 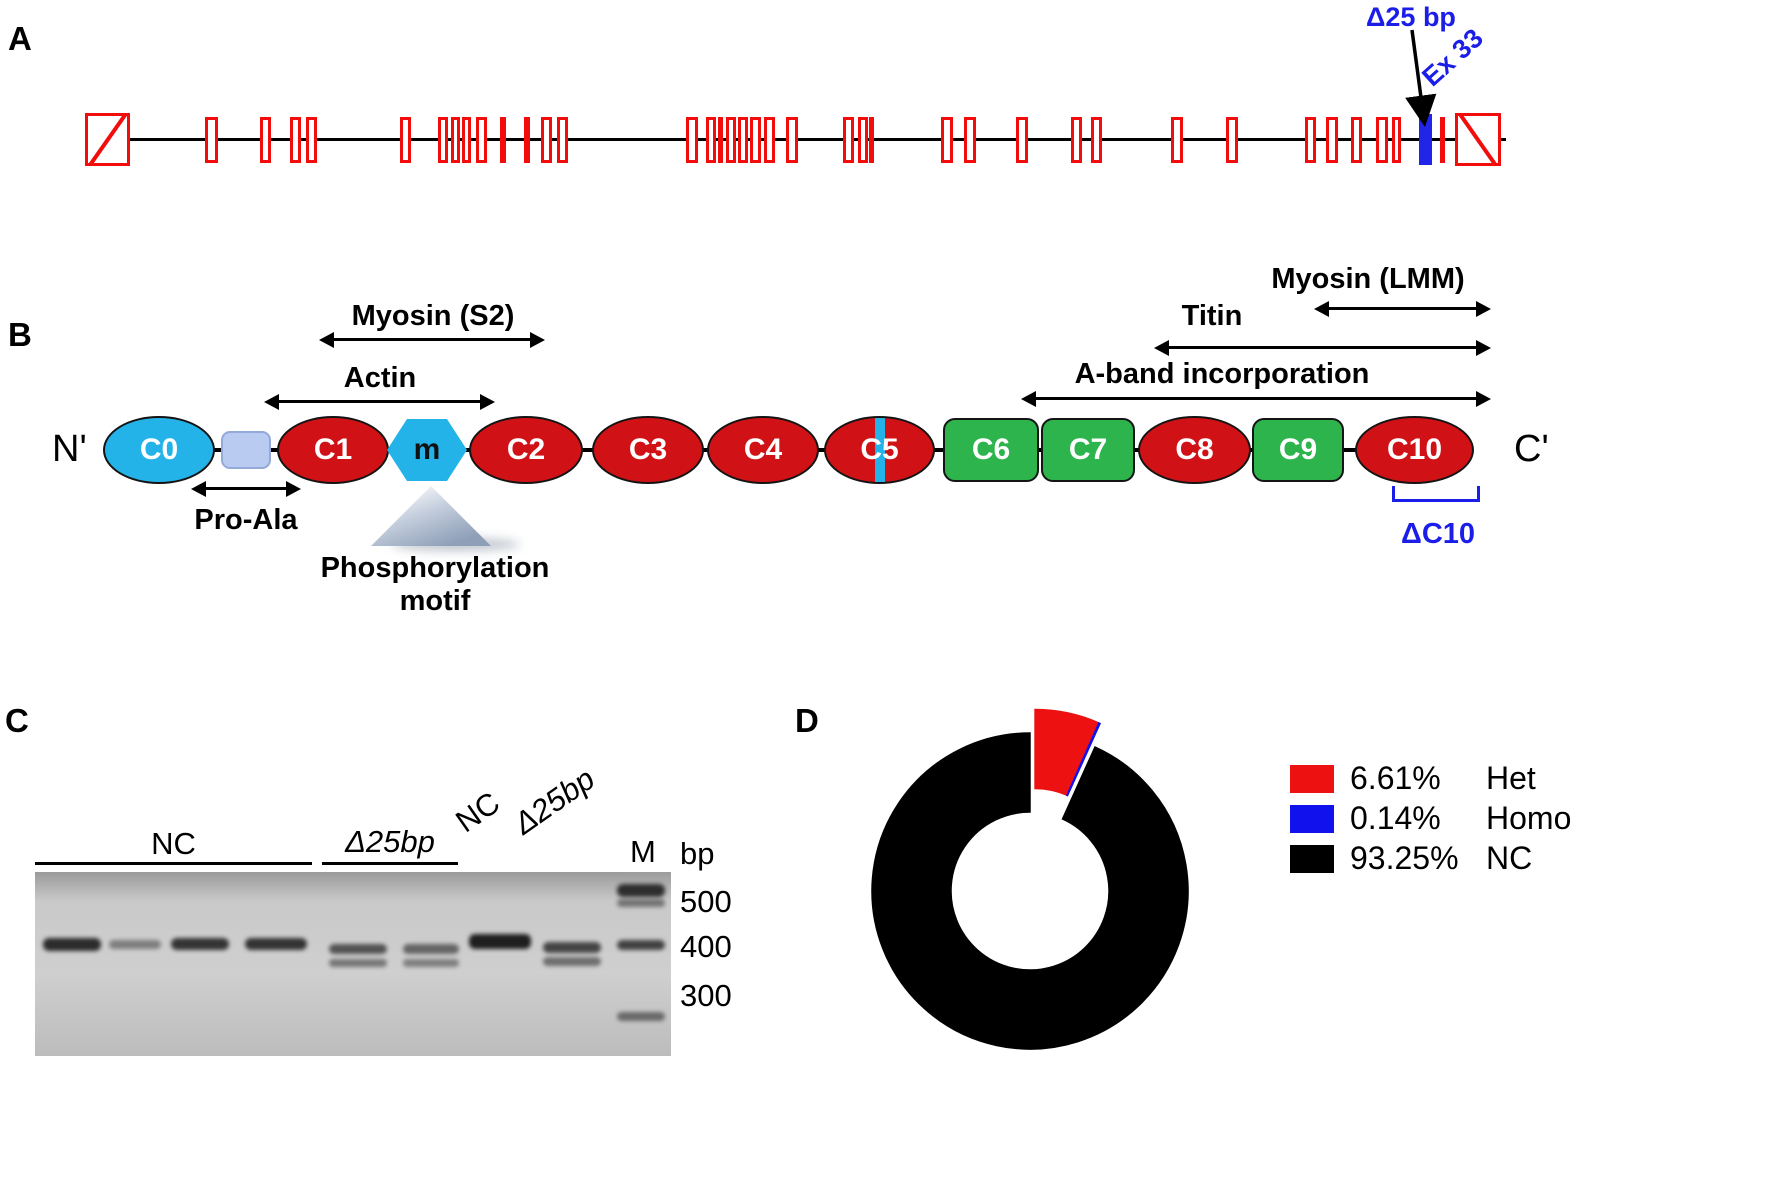 I want to click on panel-a-label: A, so click(x=20, y=38).